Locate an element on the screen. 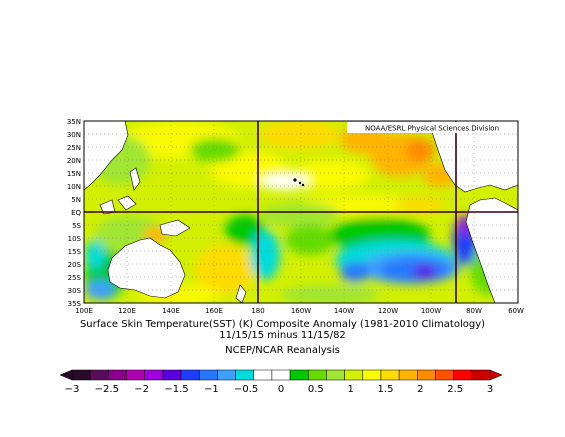 This screenshot has width=565, height=437. colorbar-arrow-high is located at coordinates (496, 375).